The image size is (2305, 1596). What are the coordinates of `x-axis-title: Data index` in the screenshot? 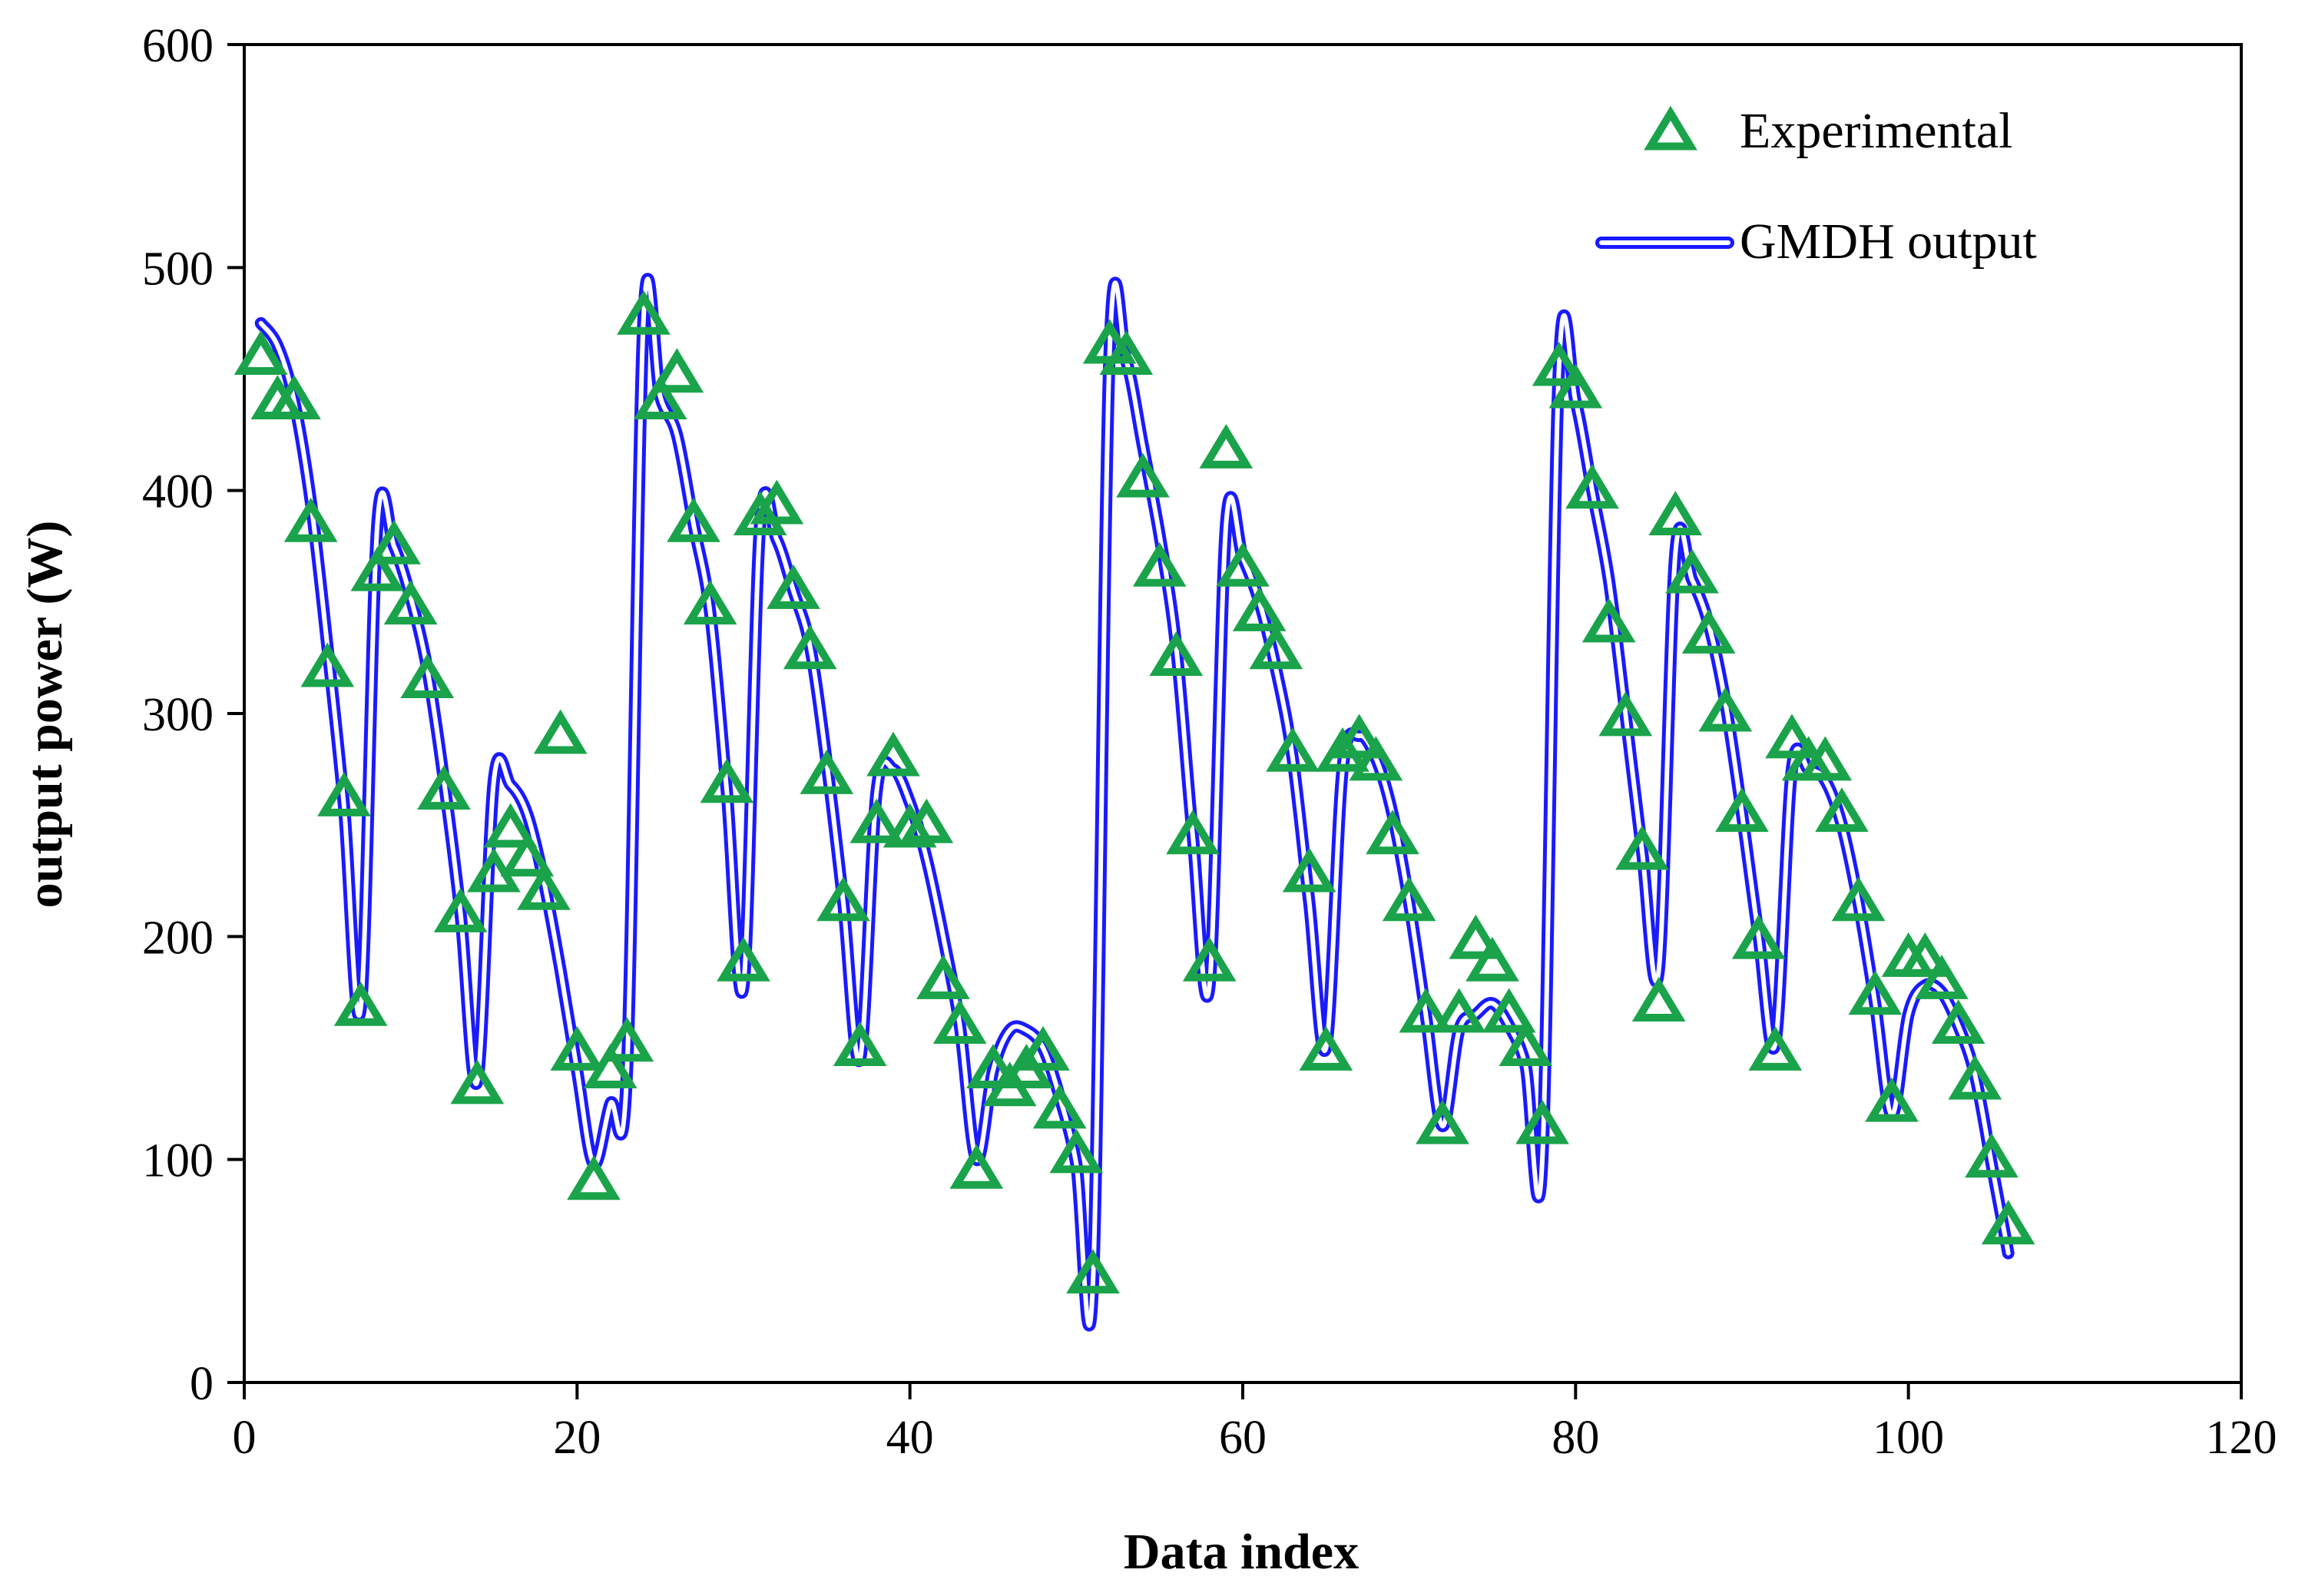 It's located at (1241, 1552).